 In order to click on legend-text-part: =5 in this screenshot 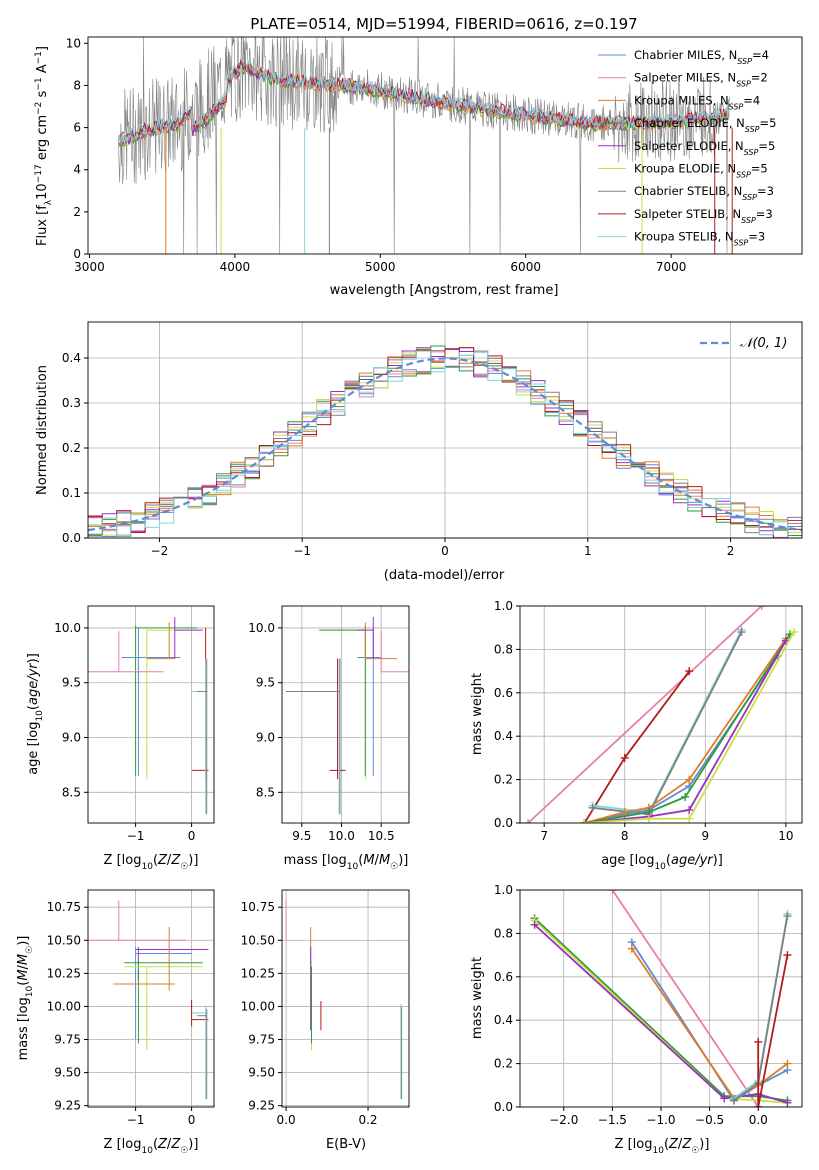, I will do `click(768, 123)`.